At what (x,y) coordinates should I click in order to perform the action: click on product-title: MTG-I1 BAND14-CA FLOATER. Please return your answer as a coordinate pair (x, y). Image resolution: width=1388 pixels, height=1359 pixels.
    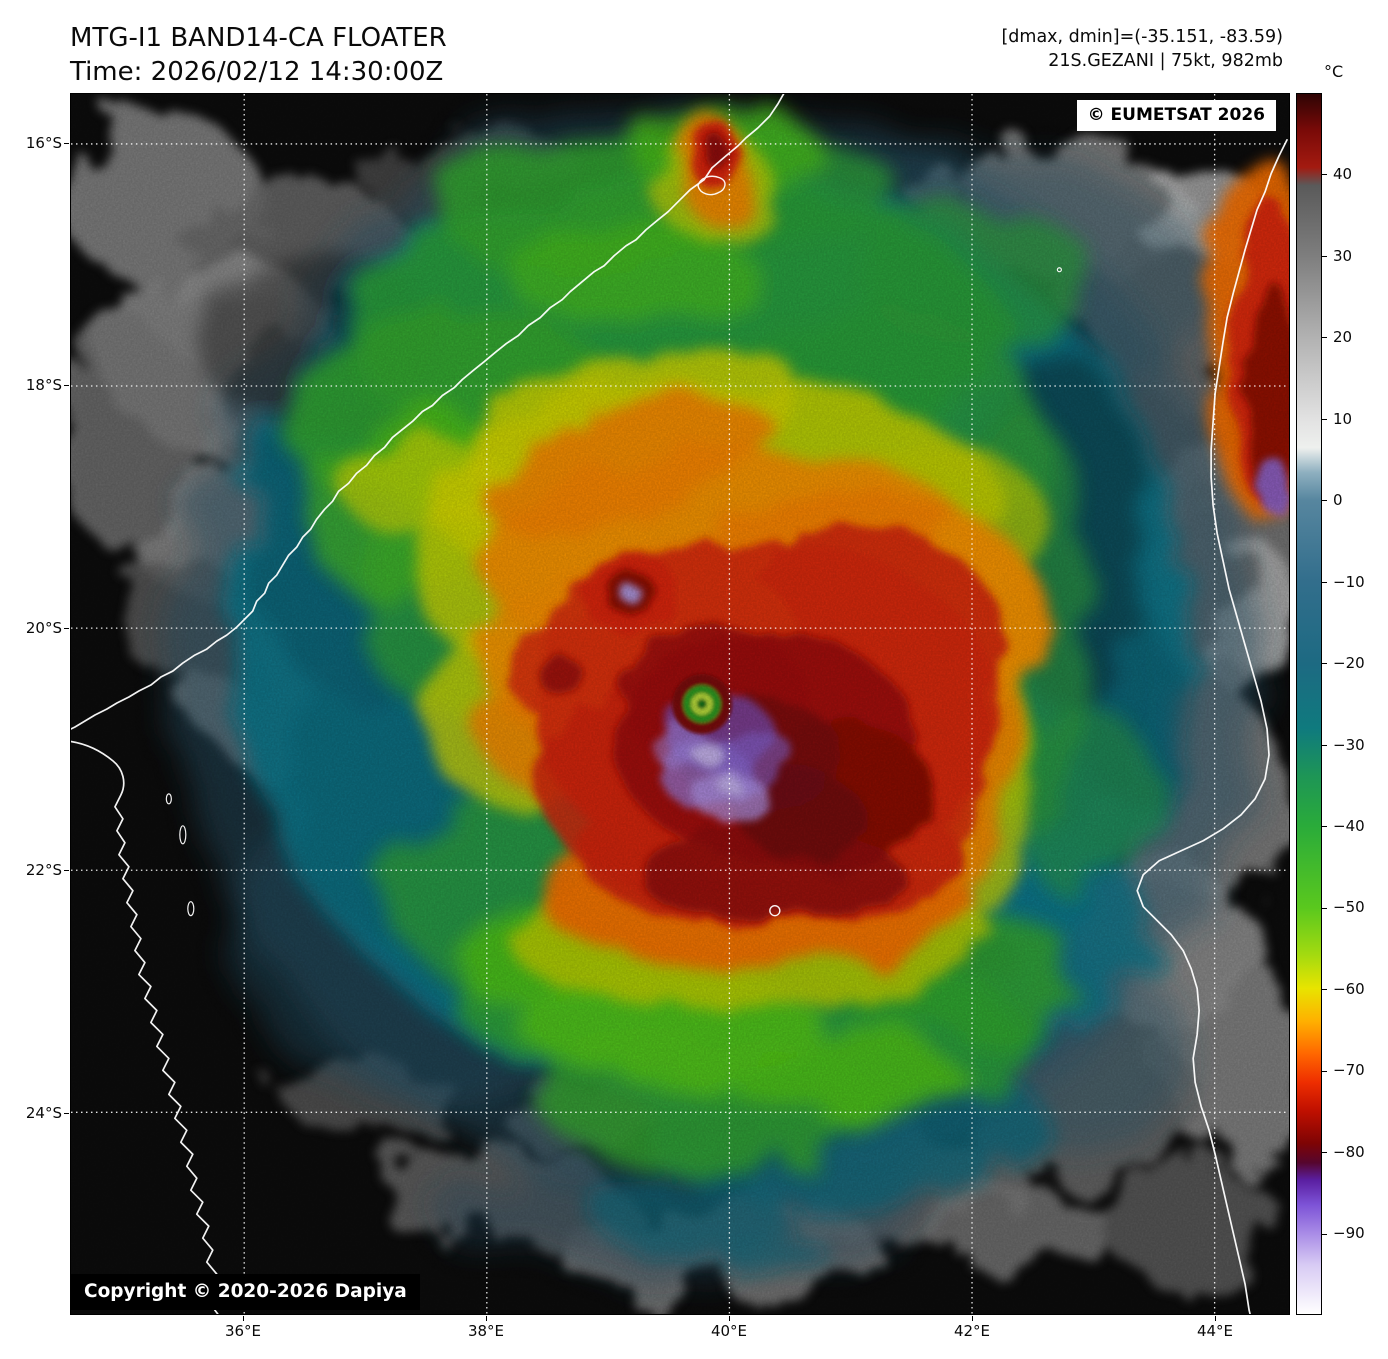
    Looking at the image, I should click on (258, 38).